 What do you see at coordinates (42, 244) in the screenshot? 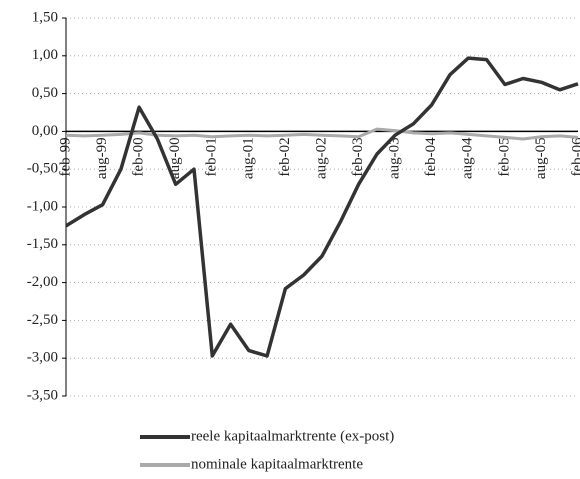
I see `y-tick-label: -1,50` at bounding box center [42, 244].